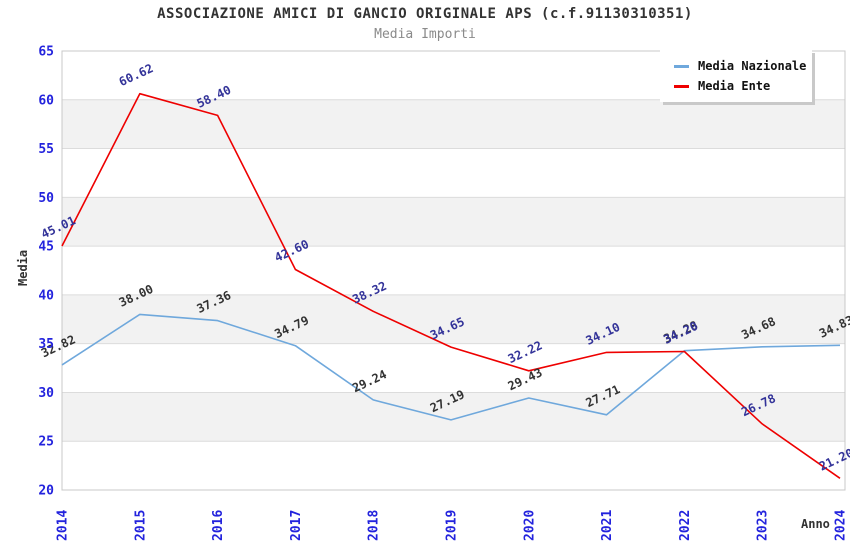  What do you see at coordinates (452, 525) in the screenshot?
I see `x-tick-label: 2019` at bounding box center [452, 525].